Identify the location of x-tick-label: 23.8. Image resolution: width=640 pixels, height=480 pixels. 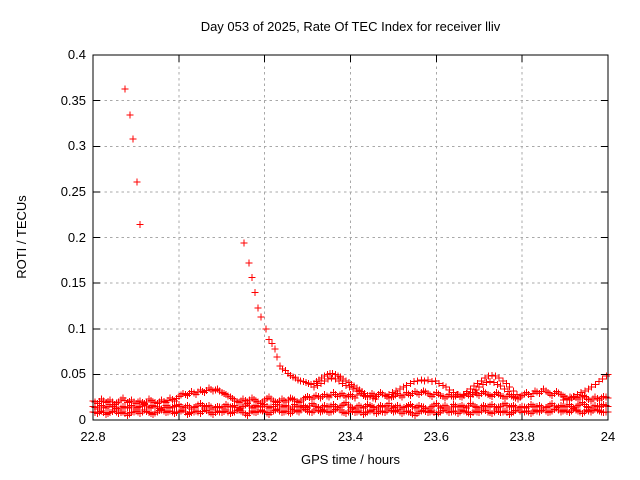
(522, 436).